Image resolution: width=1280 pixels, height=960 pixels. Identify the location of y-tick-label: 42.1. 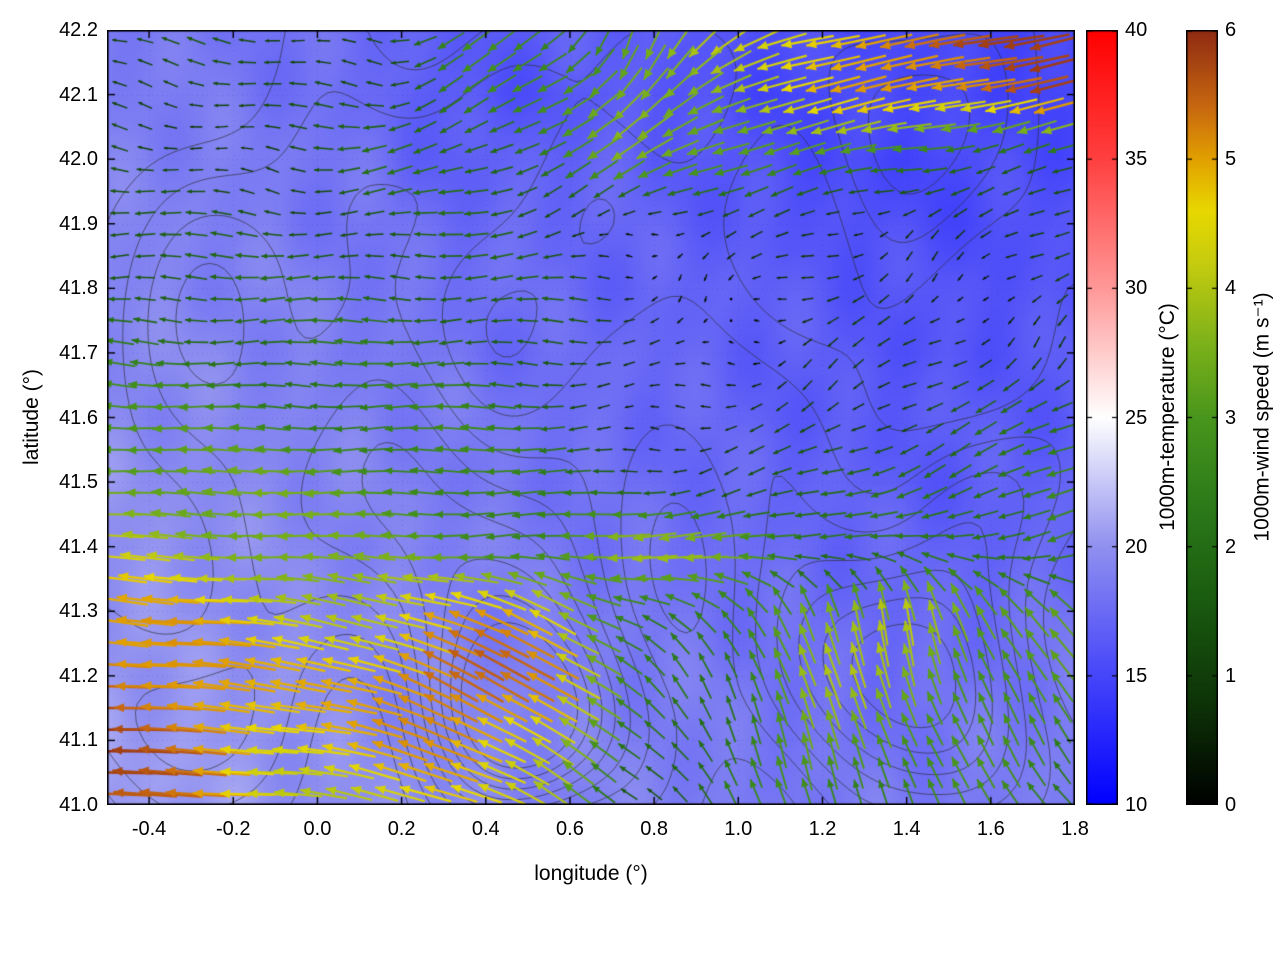
(78, 94).